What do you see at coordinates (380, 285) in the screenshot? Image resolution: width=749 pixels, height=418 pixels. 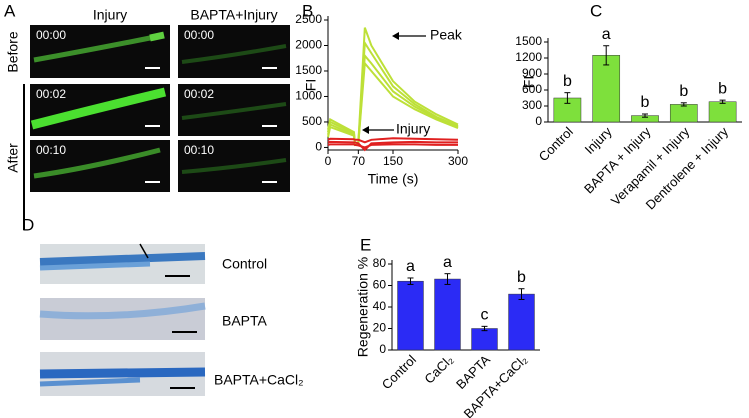 I see `y-tick-label: 60` at bounding box center [380, 285].